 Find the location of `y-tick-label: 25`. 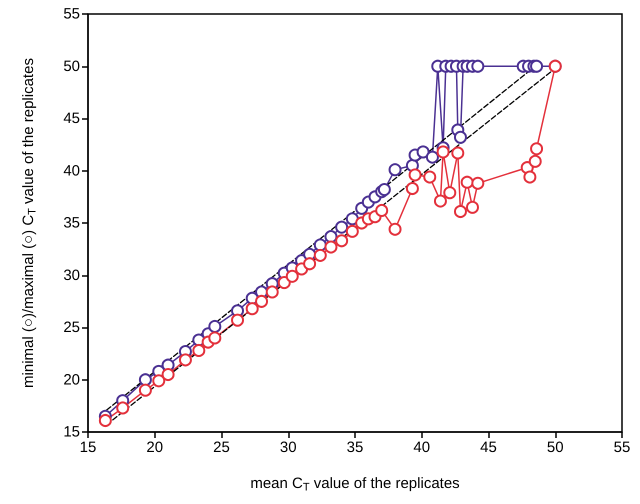

y-tick-label: 25 is located at coordinates (71, 327).